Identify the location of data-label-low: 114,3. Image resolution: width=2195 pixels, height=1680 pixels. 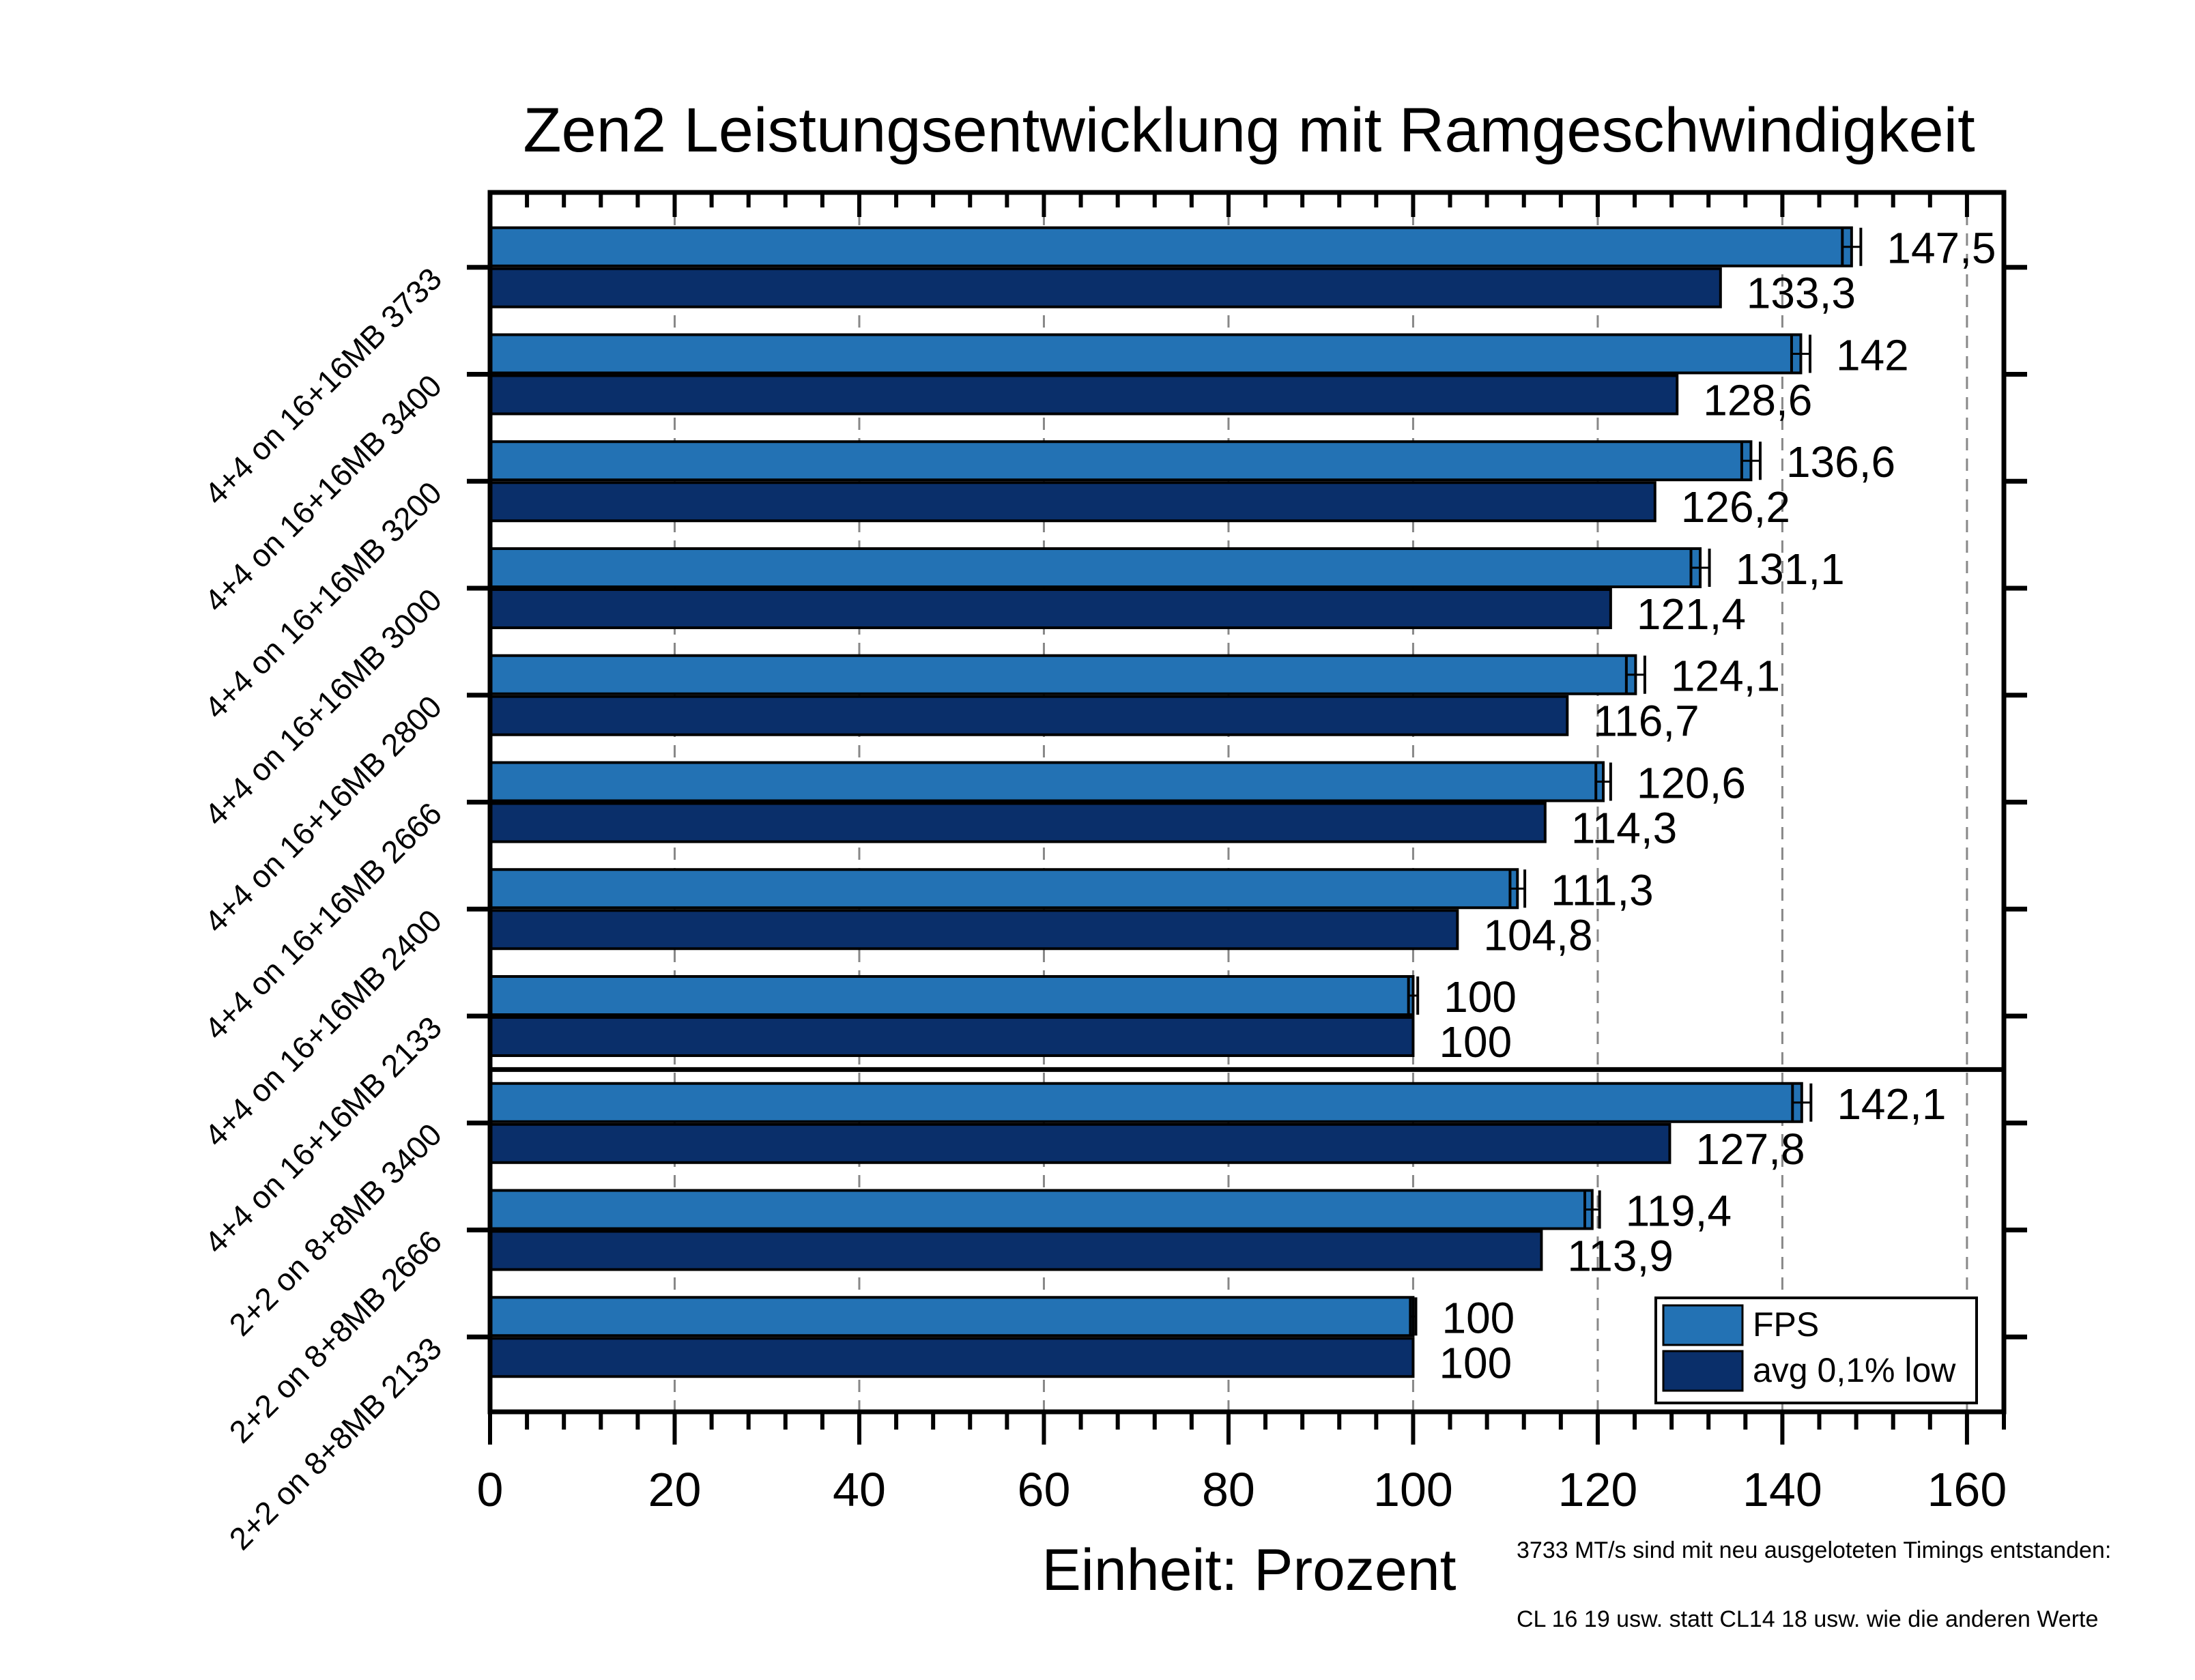
(1624, 828).